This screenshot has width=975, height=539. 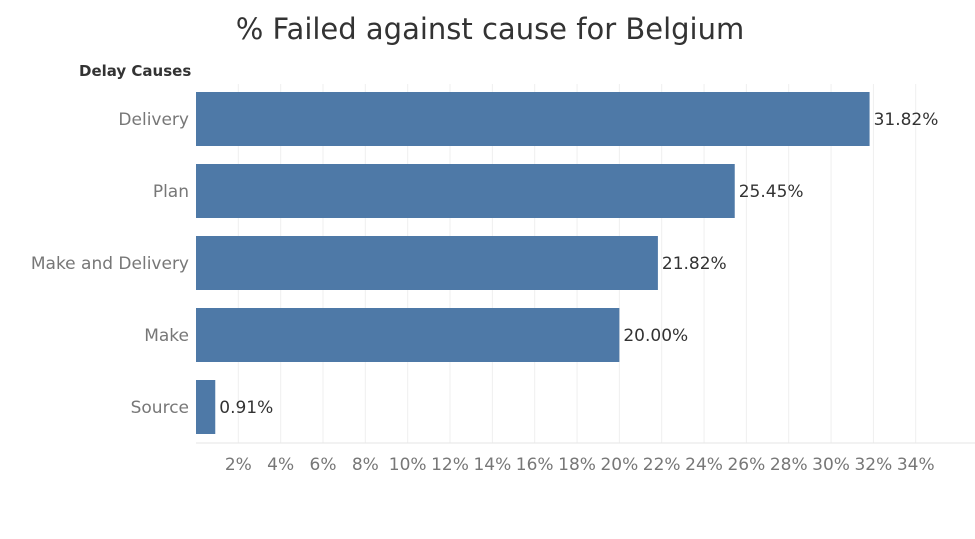 What do you see at coordinates (238, 465) in the screenshot?
I see `x-tick-label: 2%` at bounding box center [238, 465].